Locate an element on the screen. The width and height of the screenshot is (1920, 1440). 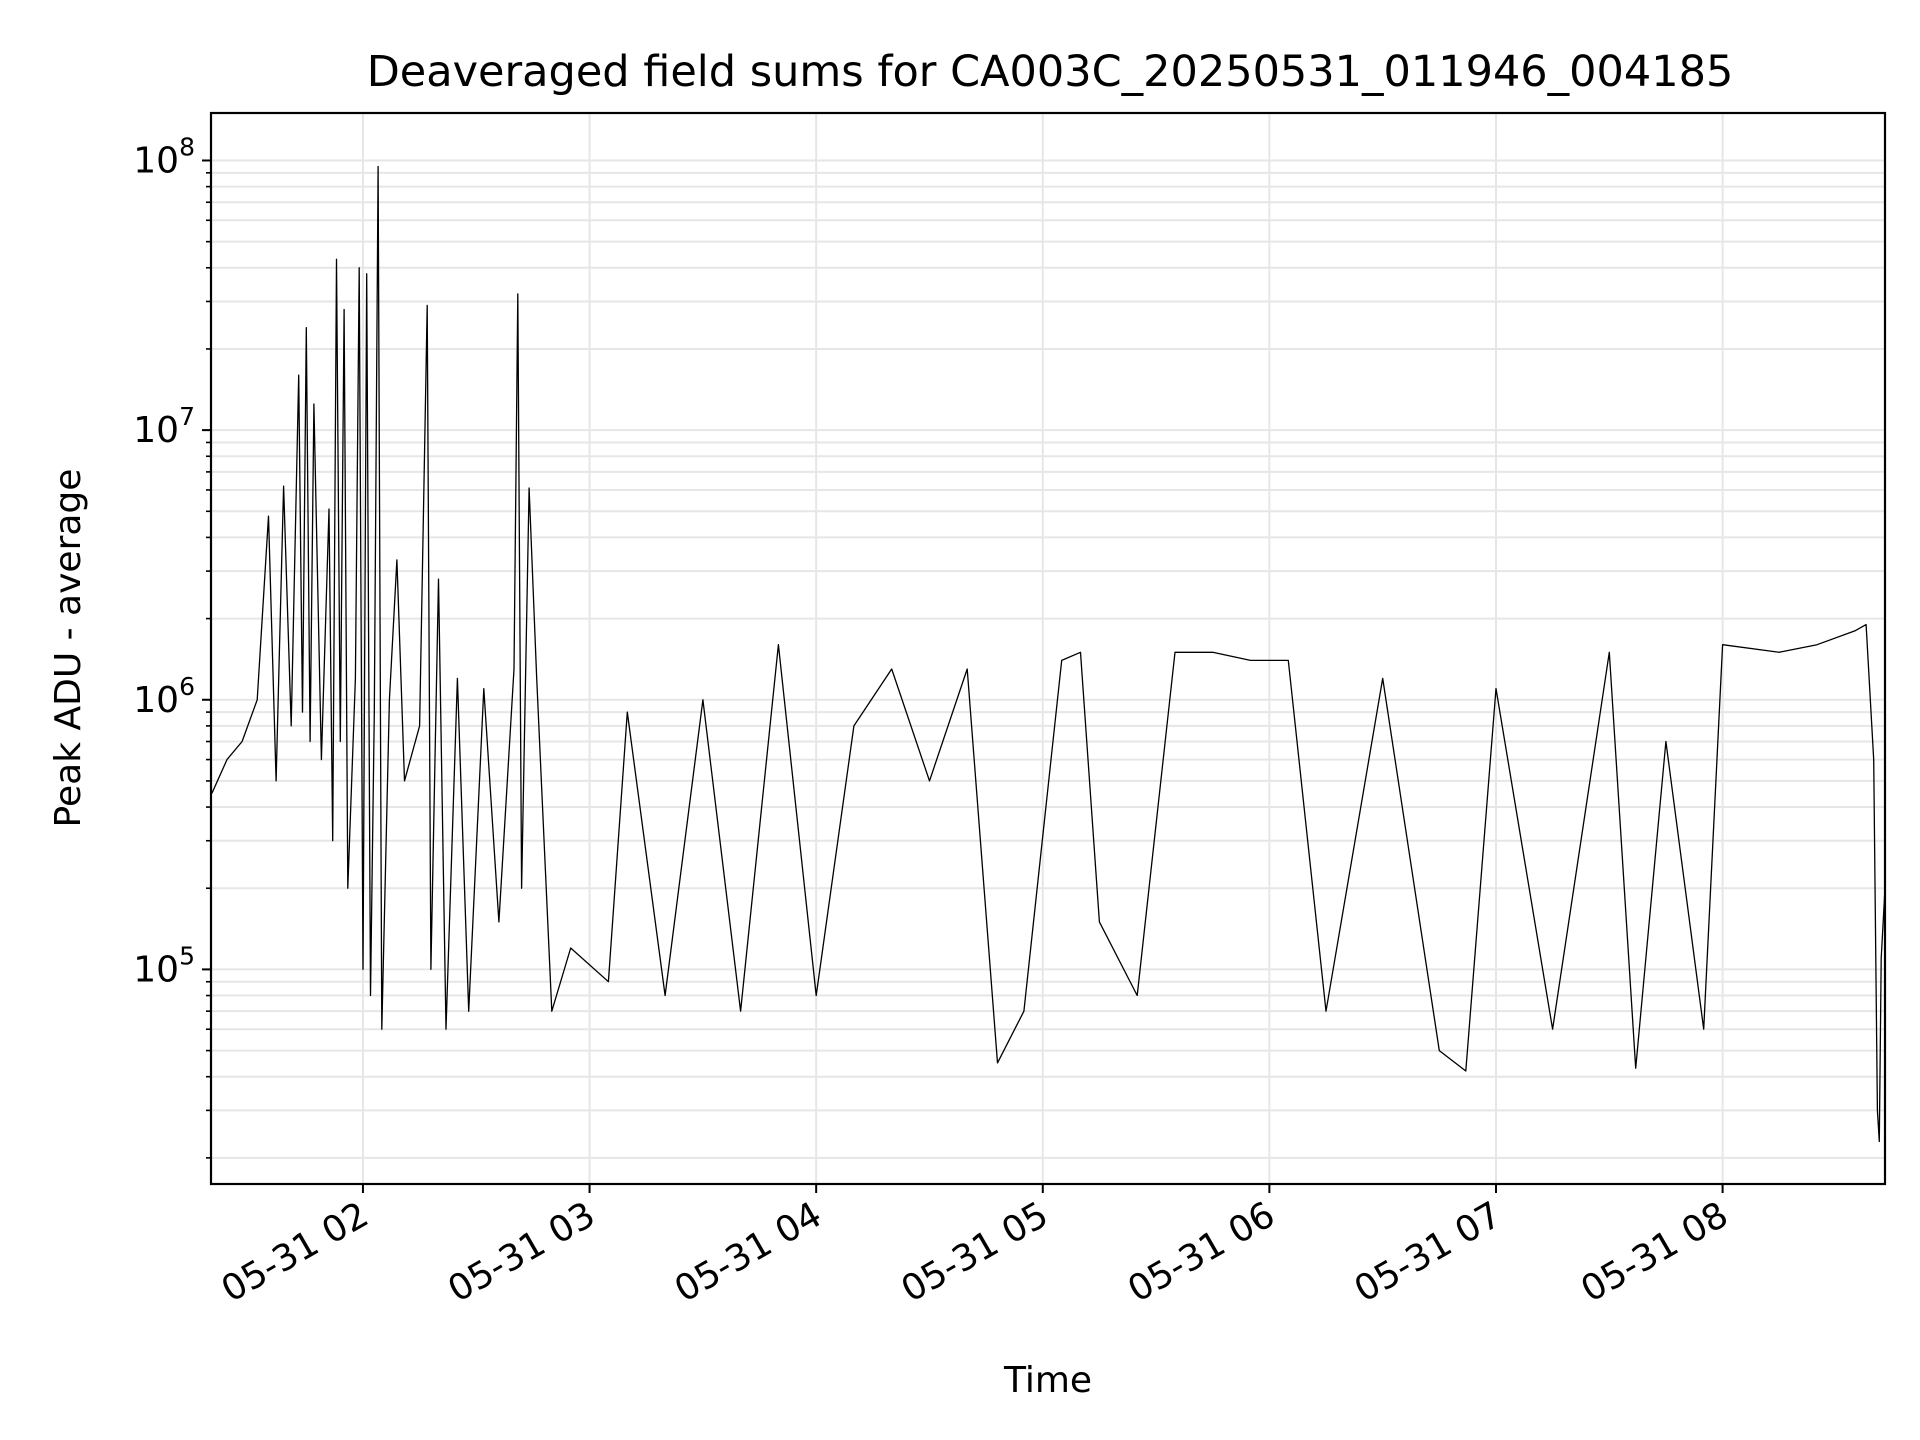
x-axis-label: Time is located at coordinates (1047, 1380).